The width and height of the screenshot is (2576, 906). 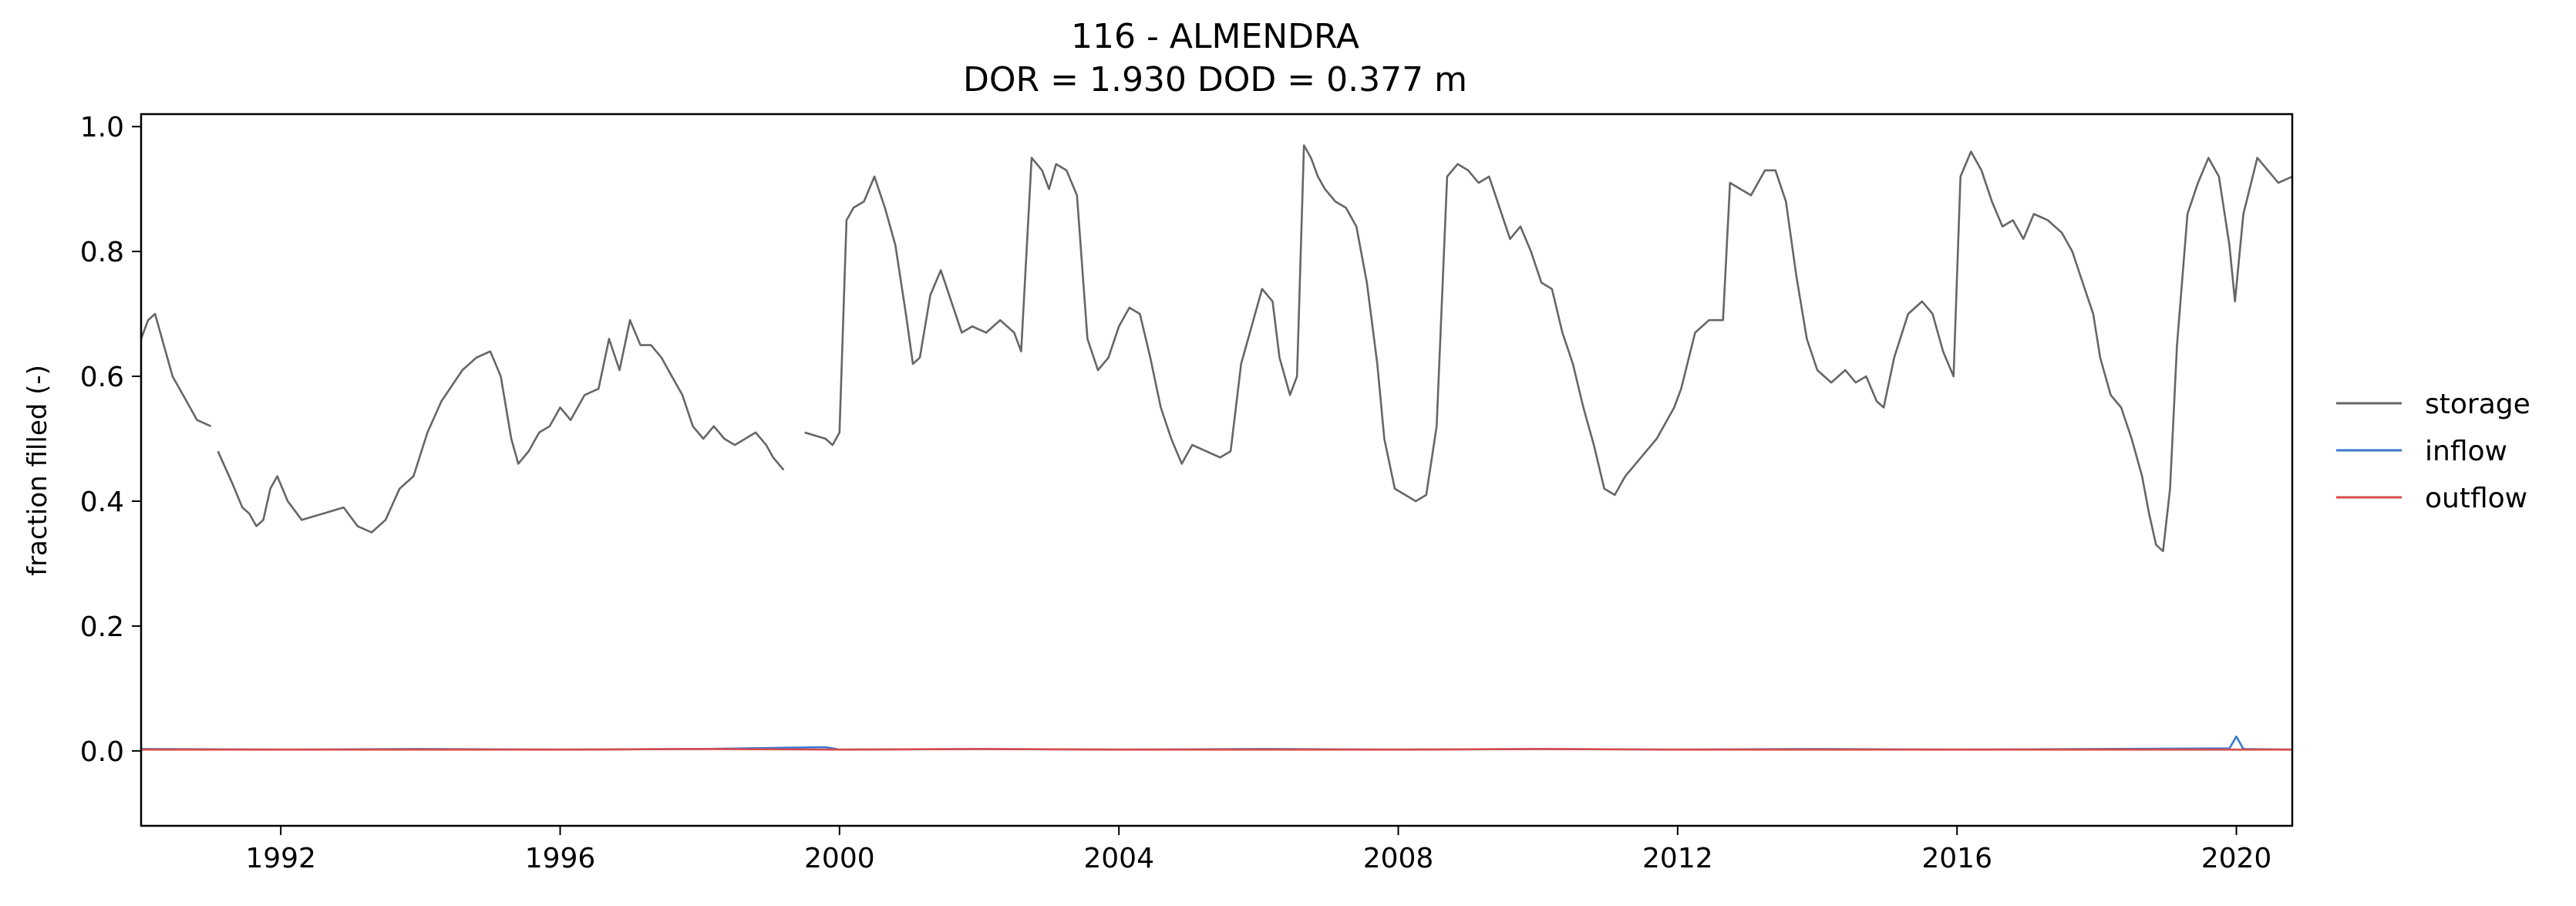 What do you see at coordinates (2476, 499) in the screenshot?
I see `legend-label-outflow: outflow` at bounding box center [2476, 499].